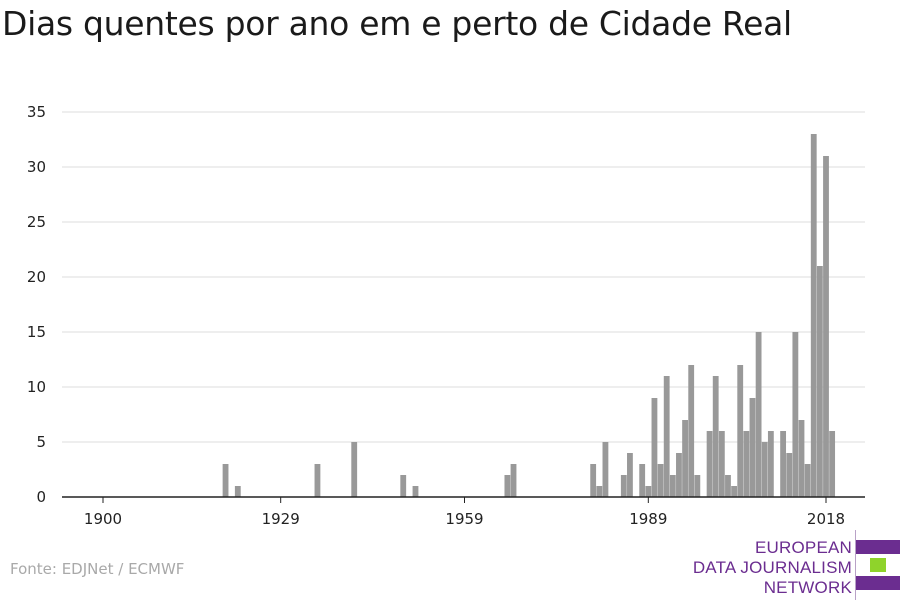 The height and width of the screenshot is (600, 900). Describe the element at coordinates (36, 304) in the screenshot. I see `y-tick-labels: 0 5 10 15 20 25 30 35` at that location.